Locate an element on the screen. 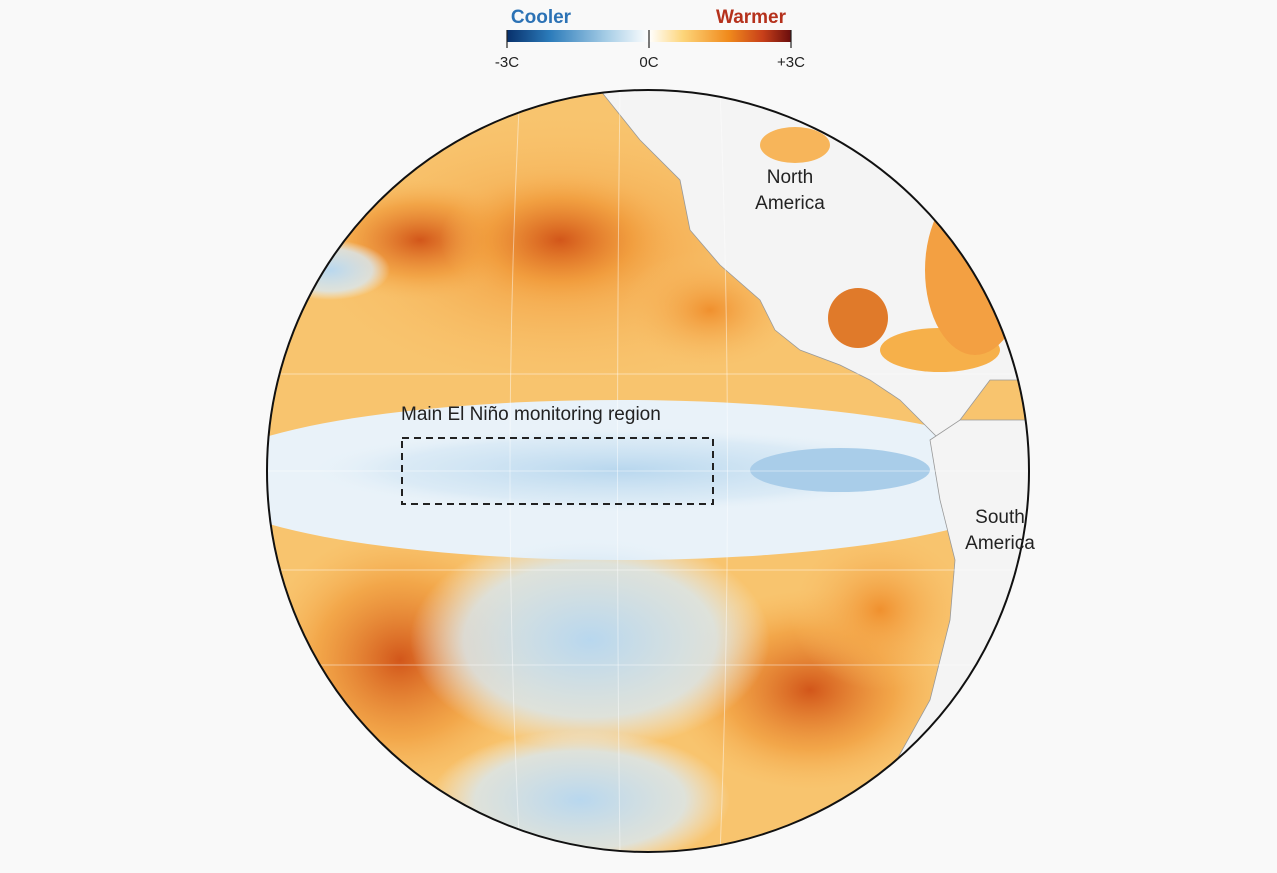 The image size is (1277, 873). legend-tick-label: -3C is located at coordinates (507, 62).